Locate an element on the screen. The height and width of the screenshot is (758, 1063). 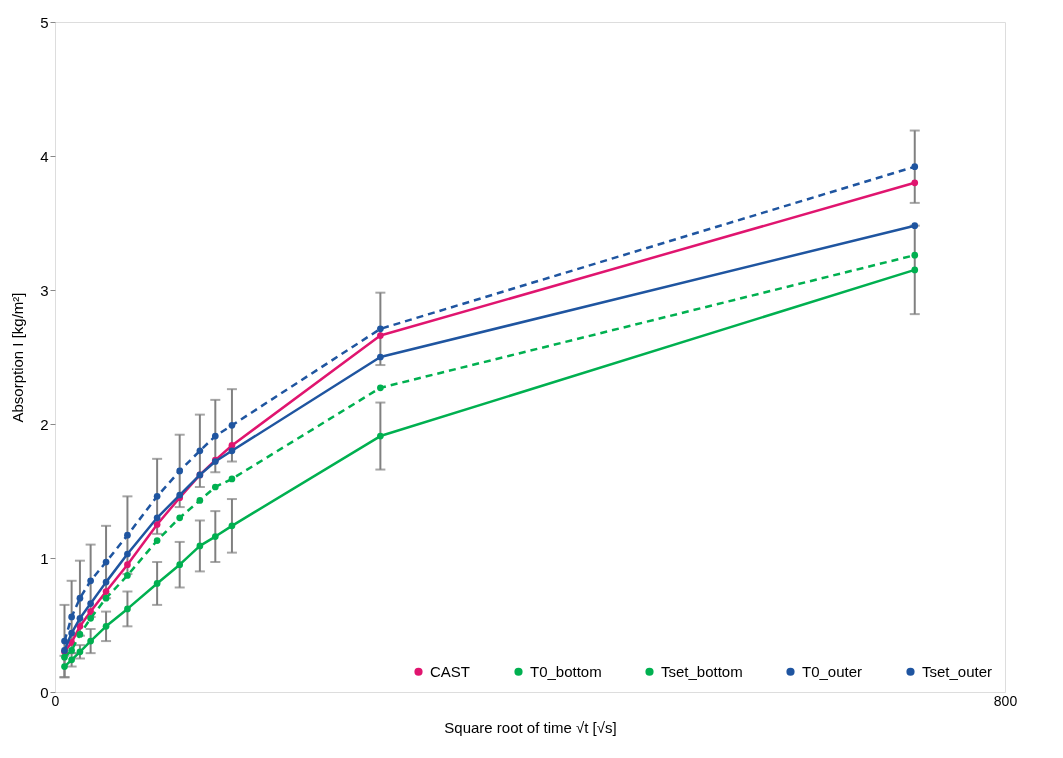
y-axis-title: Absorption I [kg/m²] is located at coordinates (18, 357).